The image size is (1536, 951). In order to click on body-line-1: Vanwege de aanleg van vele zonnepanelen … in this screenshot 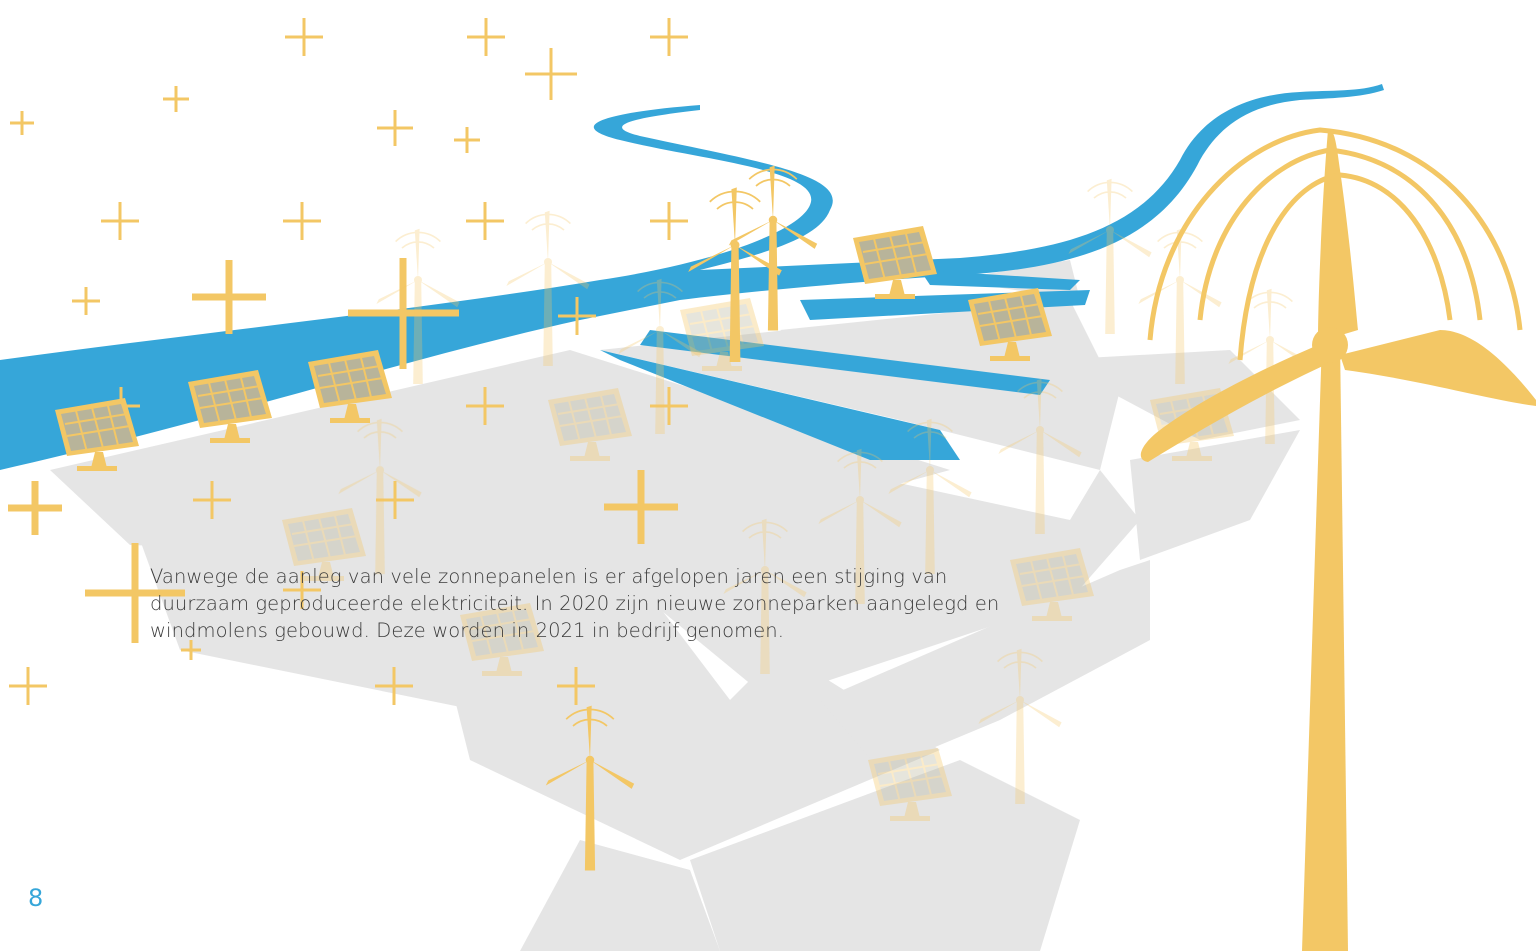, I will do `click(549, 576)`.